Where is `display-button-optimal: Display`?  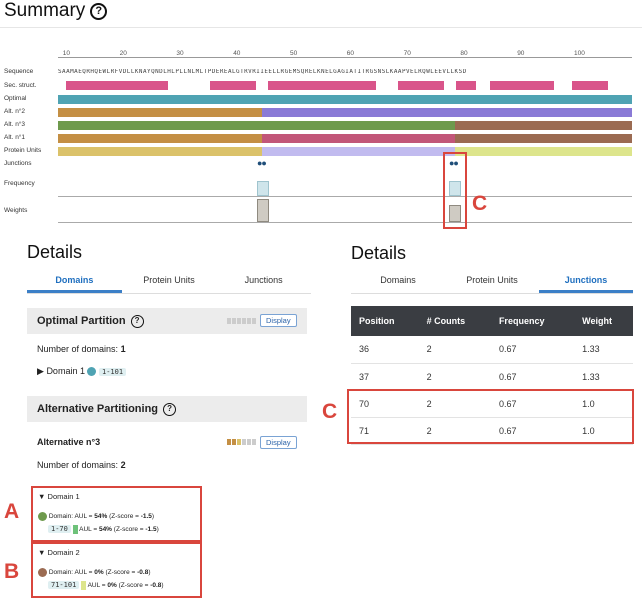 display-button-optimal: Display is located at coordinates (278, 320).